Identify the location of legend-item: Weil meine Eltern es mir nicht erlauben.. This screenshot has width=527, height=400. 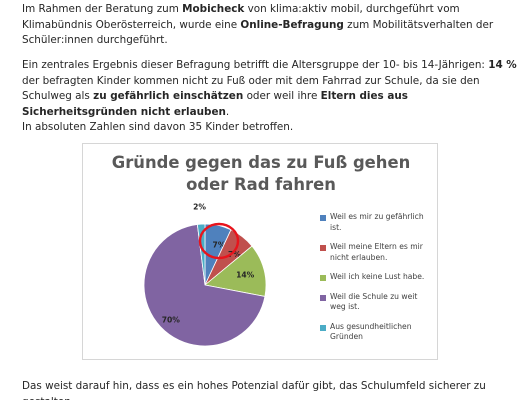
(377, 252).